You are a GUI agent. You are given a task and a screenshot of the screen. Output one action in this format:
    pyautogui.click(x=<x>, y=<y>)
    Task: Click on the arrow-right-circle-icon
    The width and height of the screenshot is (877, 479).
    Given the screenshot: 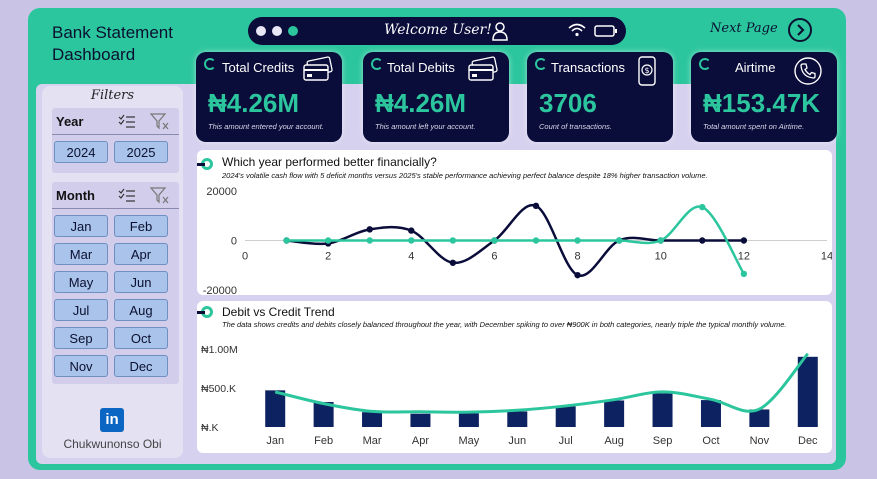 What is the action you would take?
    pyautogui.click(x=800, y=30)
    